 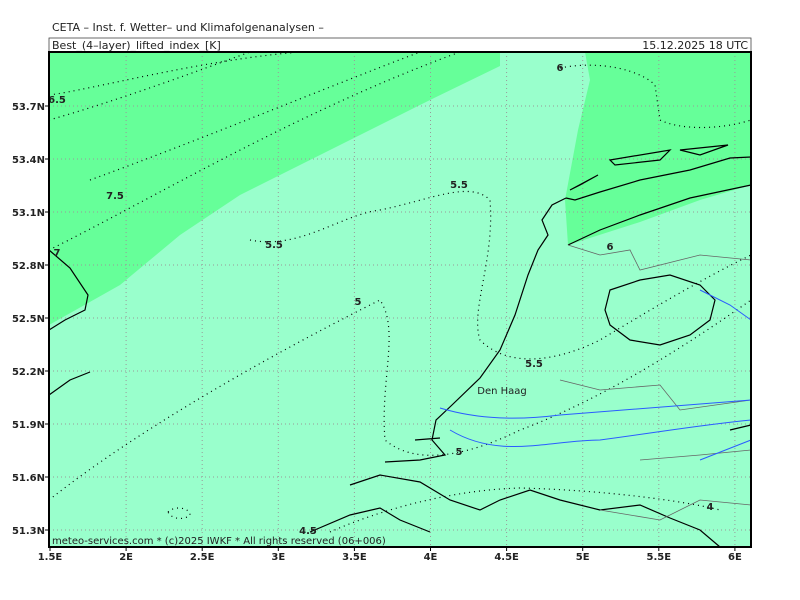 I want to click on longitude-label: 5E, so click(x=583, y=557).